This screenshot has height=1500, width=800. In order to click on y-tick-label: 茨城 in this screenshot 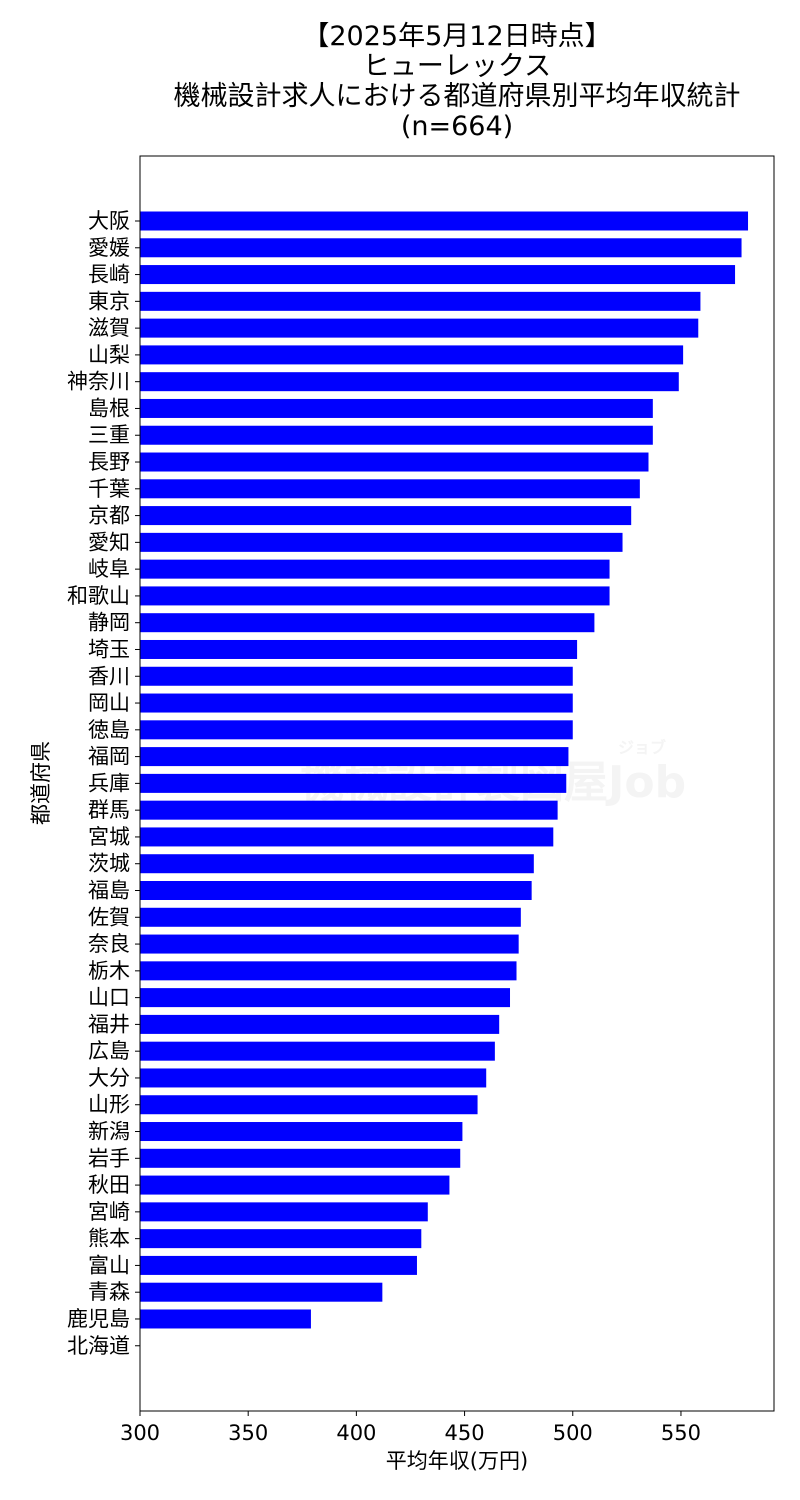, I will do `click(109, 864)`.